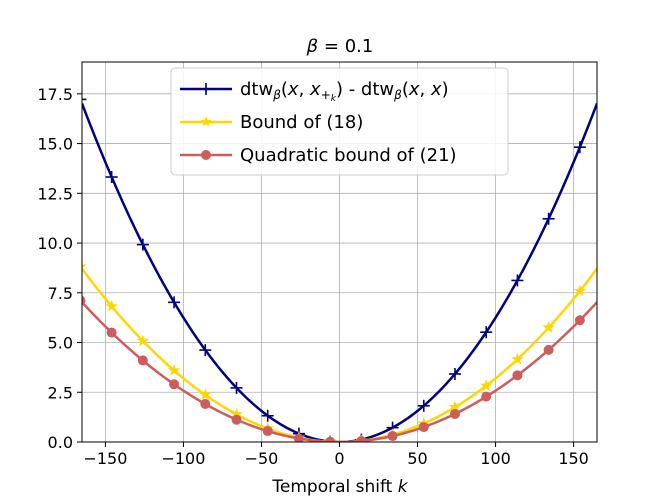 Image resolution: width=664 pixels, height=498 pixels. What do you see at coordinates (206, 155) in the screenshot?
I see `legend-marker-quadratic-bound` at bounding box center [206, 155].